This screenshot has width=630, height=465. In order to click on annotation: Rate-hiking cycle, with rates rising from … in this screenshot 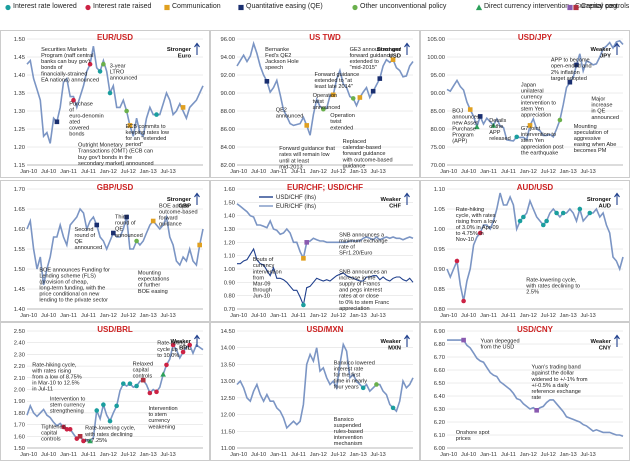, I will do `click(56, 378)`.